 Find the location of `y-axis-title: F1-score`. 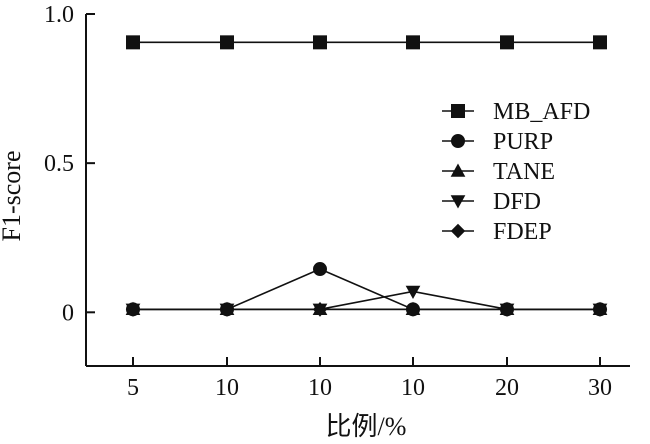

y-axis-title: F1-score is located at coordinates (13, 196).